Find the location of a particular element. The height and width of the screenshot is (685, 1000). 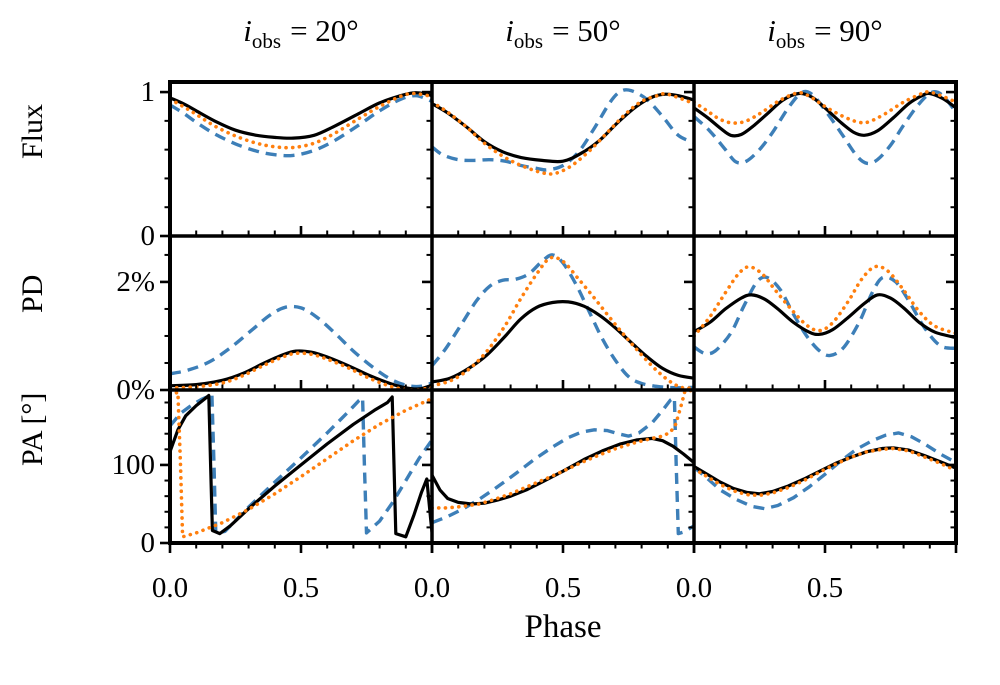

xtick-p3-0: 0.0 is located at coordinates (694, 588).